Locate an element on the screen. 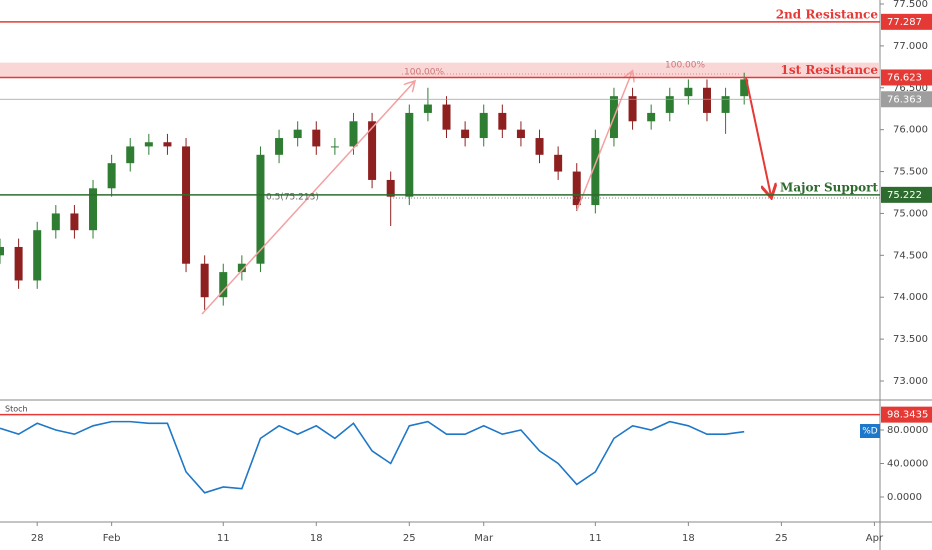  level-value: 98.3435 is located at coordinates (907, 415).